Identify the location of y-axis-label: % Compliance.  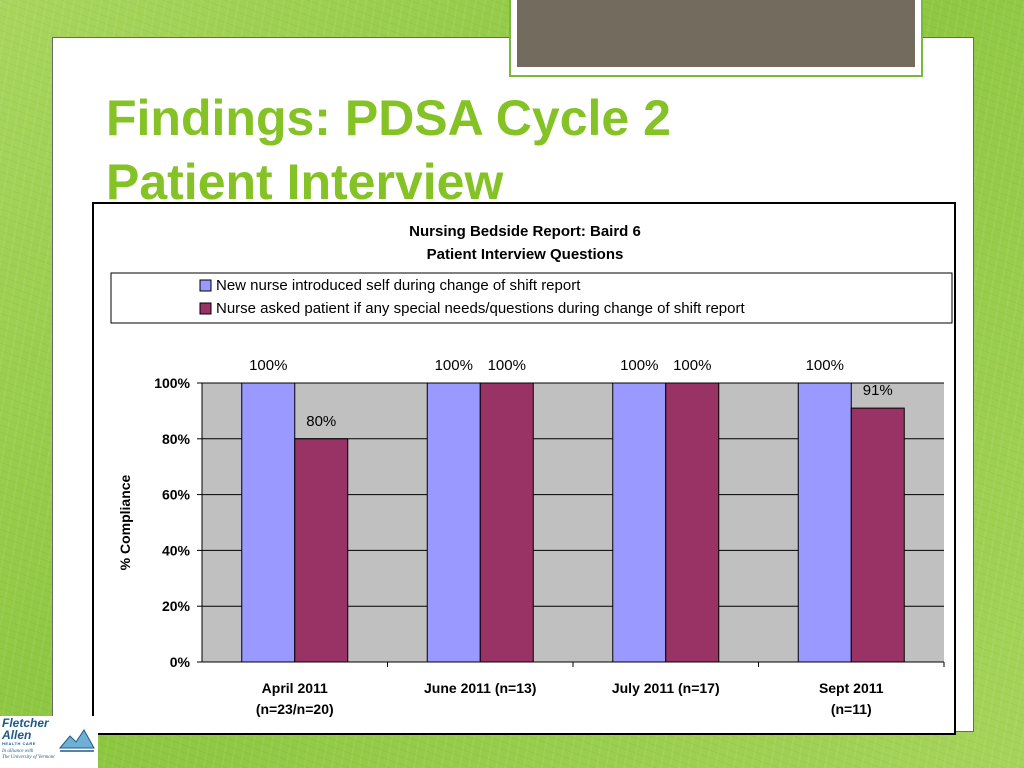
(125, 522).